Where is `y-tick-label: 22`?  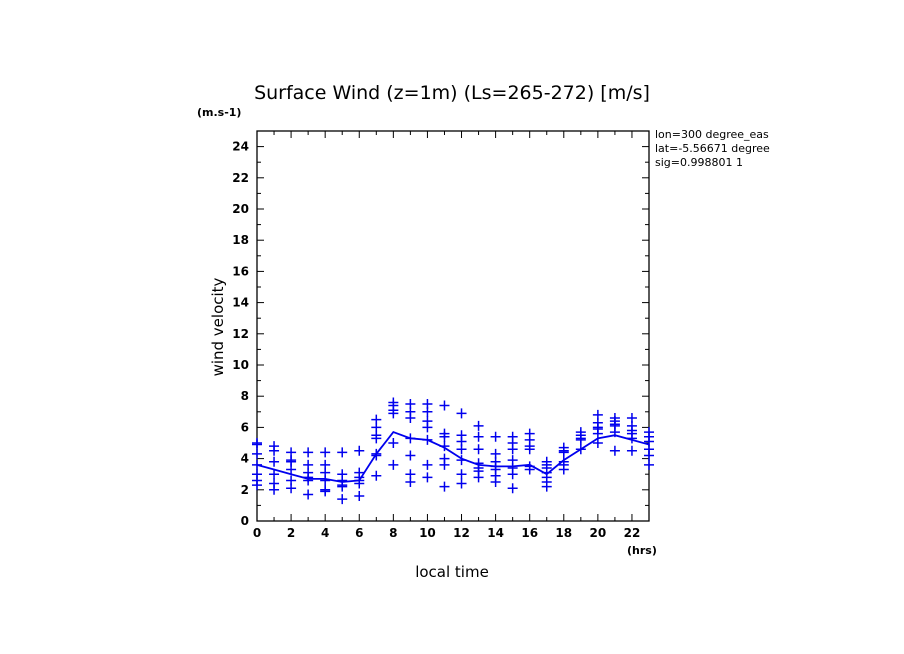
y-tick-label: 22 is located at coordinates (240, 178).